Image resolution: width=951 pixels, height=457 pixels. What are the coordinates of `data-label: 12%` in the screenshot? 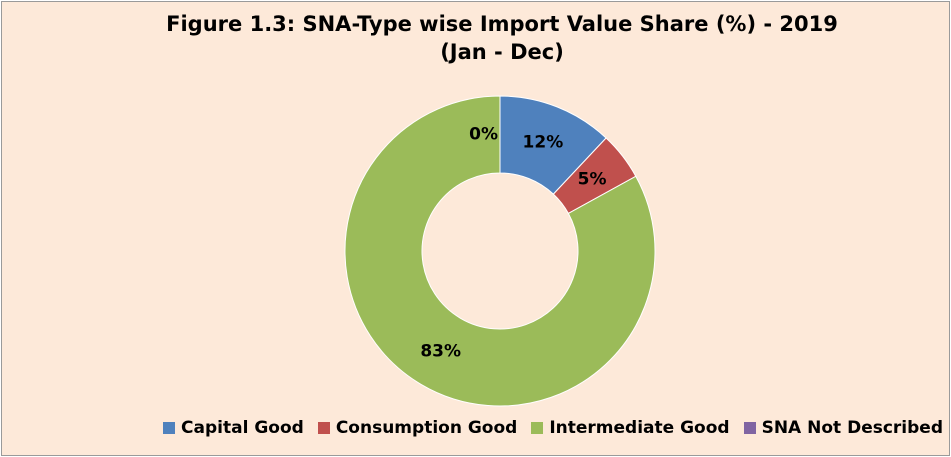 It's located at (543, 143).